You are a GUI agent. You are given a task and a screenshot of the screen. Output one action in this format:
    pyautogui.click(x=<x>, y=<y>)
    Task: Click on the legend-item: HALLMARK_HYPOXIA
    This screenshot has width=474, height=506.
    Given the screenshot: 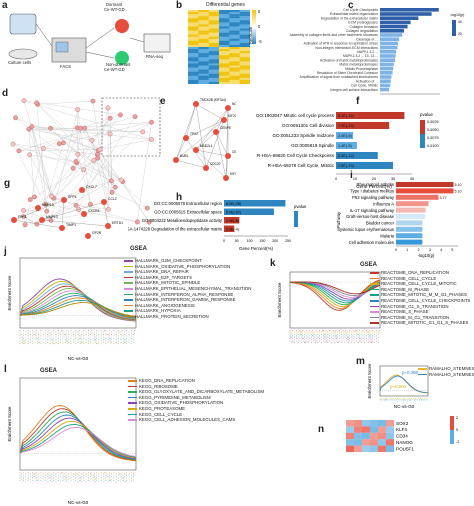 What is the action you would take?
    pyautogui.click(x=187, y=311)
    